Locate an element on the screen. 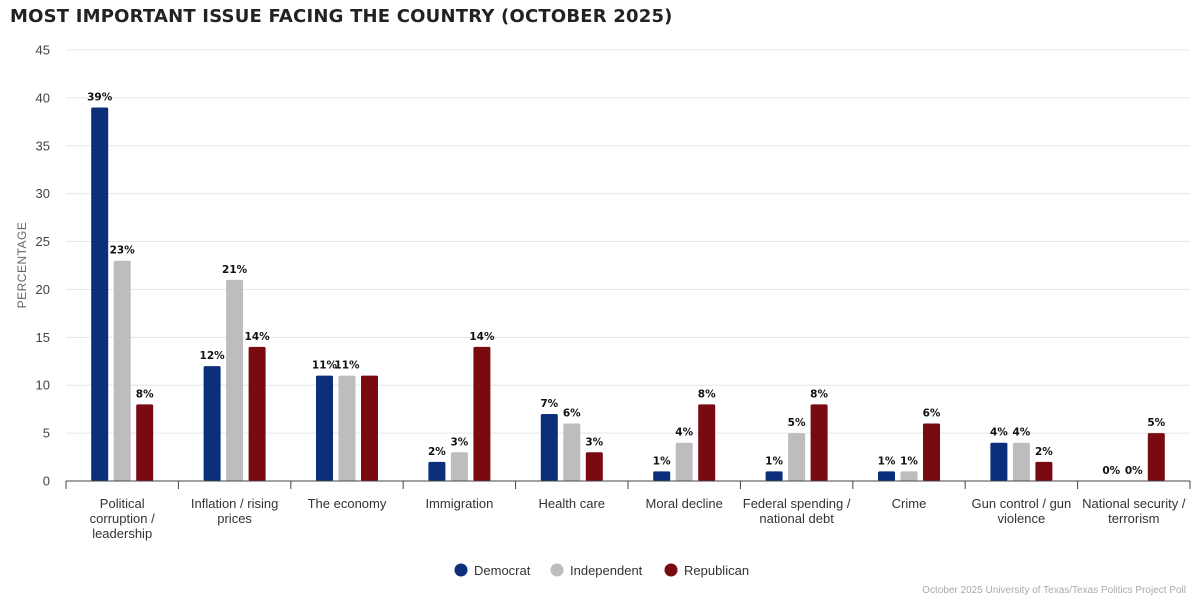  x-tick-label: Gun control / gun violence is located at coordinates (1022, 511).